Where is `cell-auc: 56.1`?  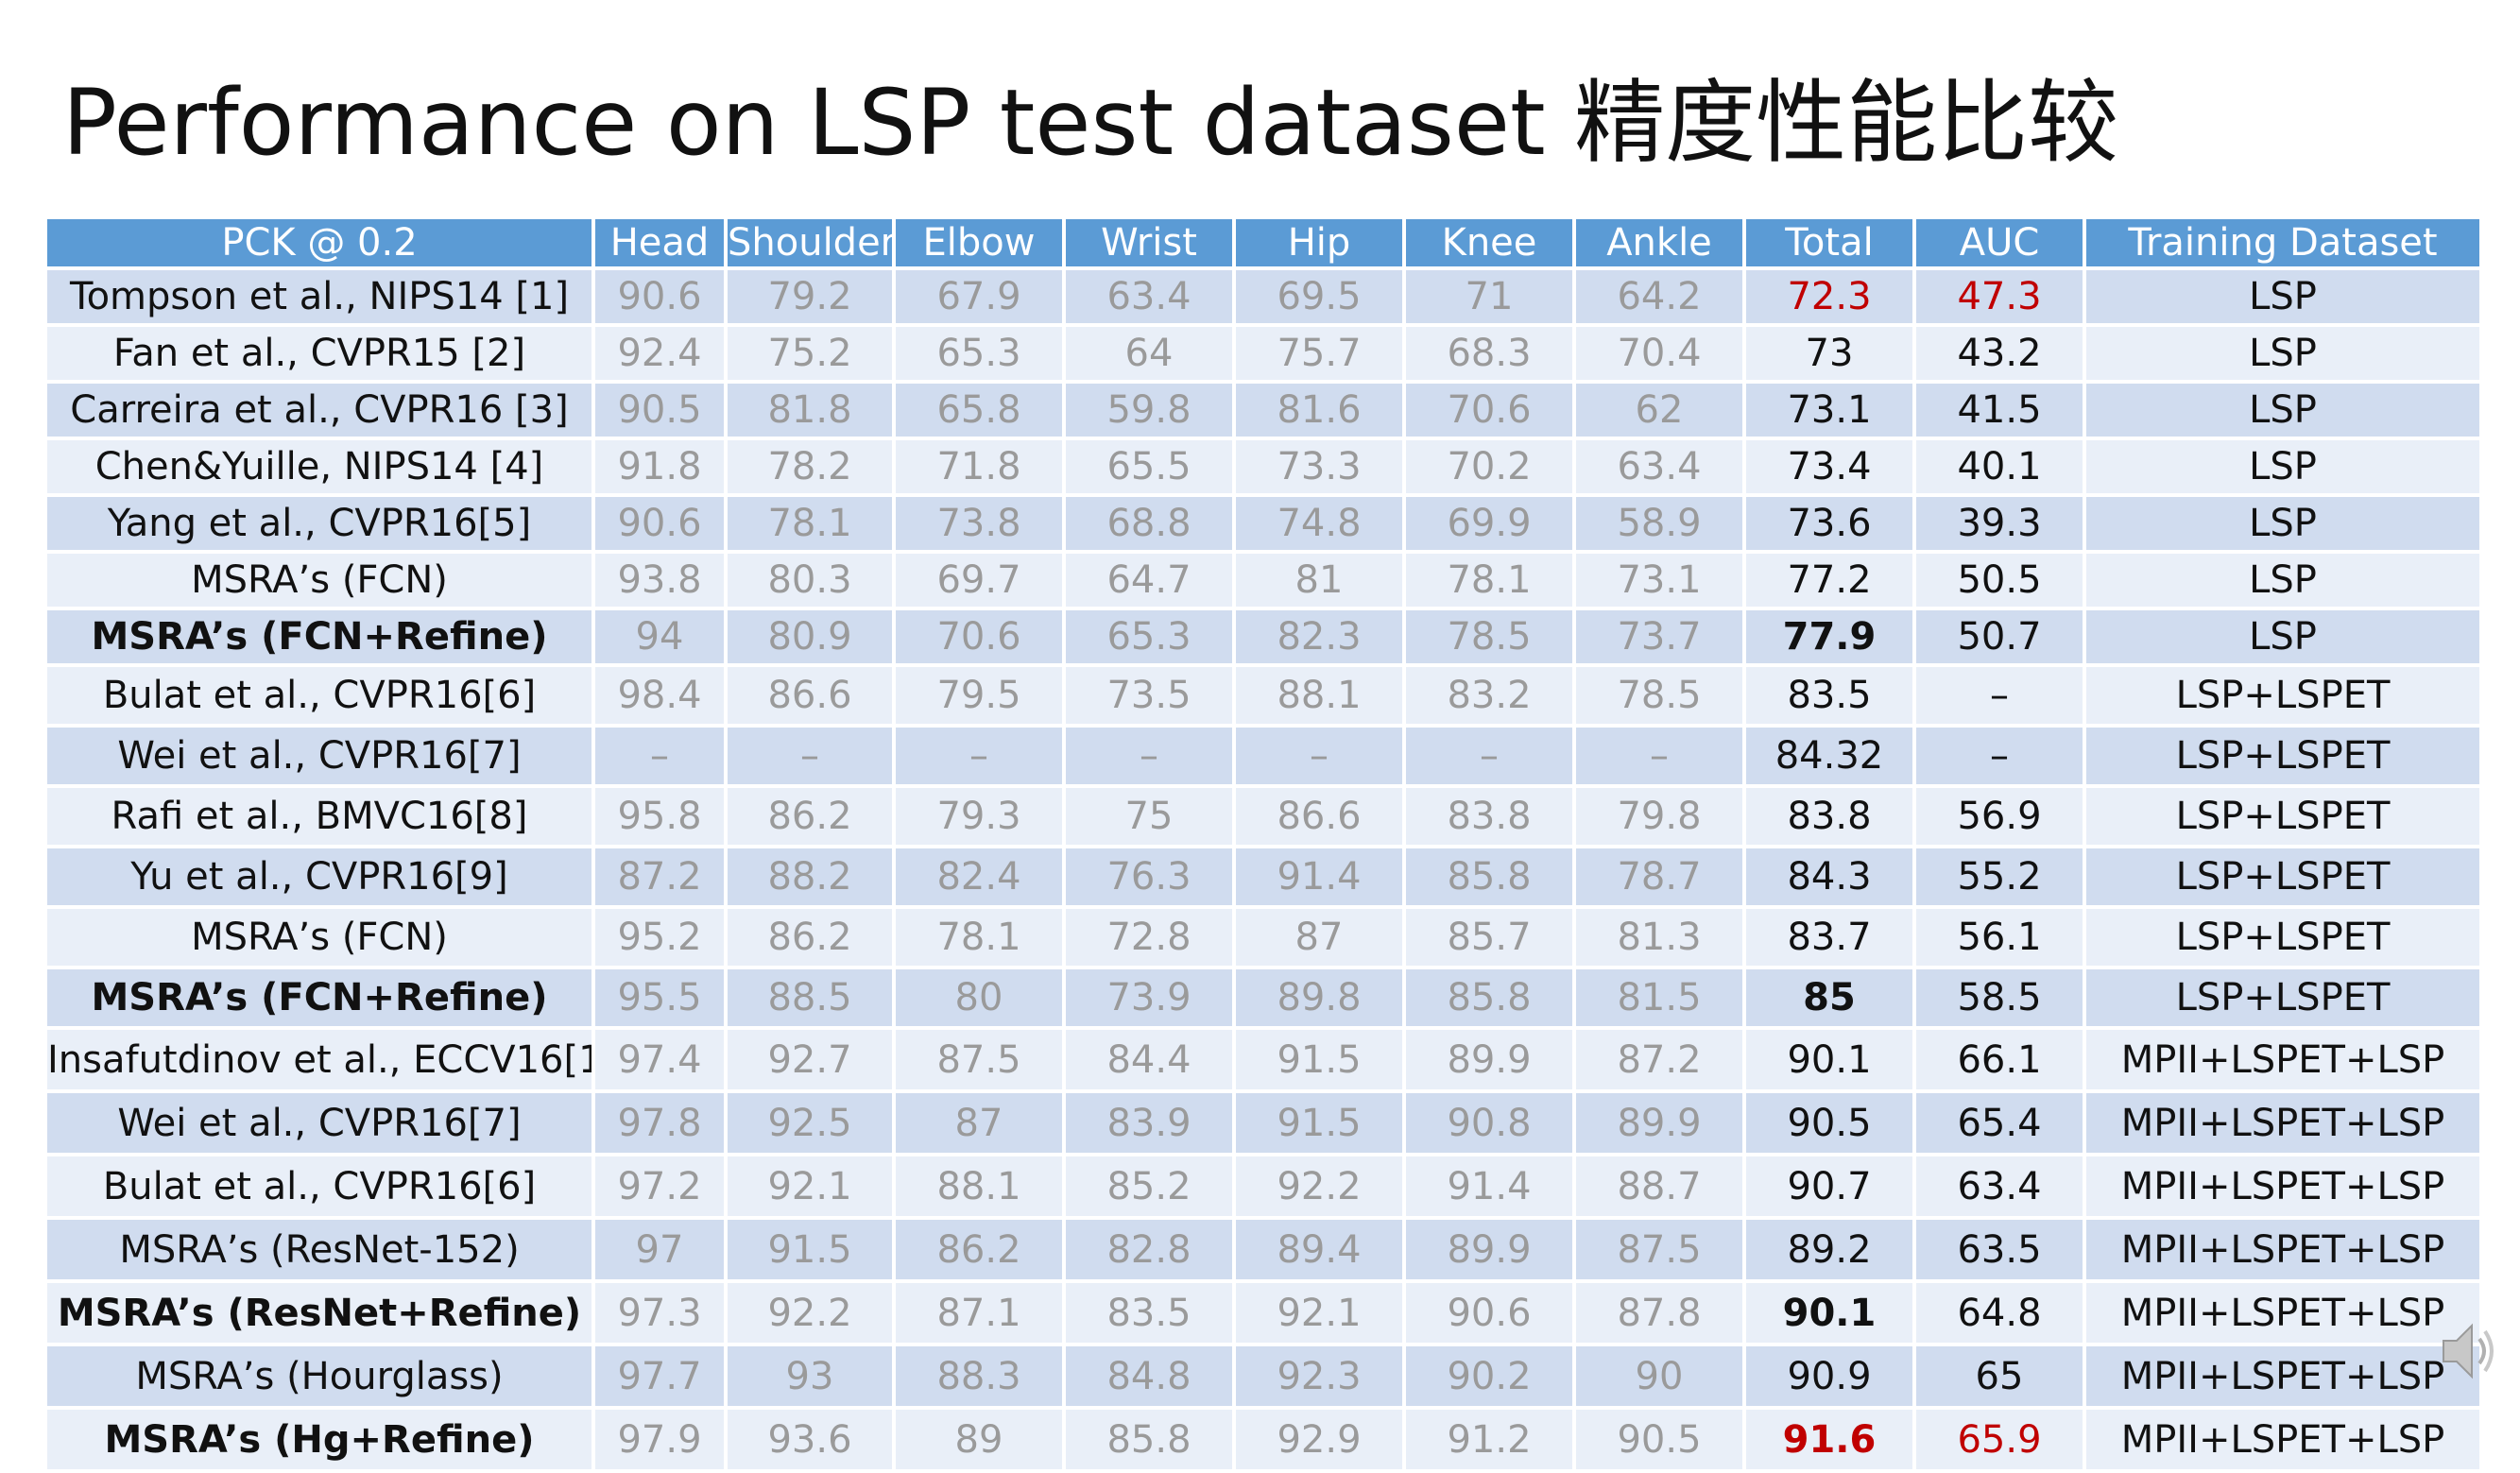
cell-auc: 56.1 is located at coordinates (1999, 937).